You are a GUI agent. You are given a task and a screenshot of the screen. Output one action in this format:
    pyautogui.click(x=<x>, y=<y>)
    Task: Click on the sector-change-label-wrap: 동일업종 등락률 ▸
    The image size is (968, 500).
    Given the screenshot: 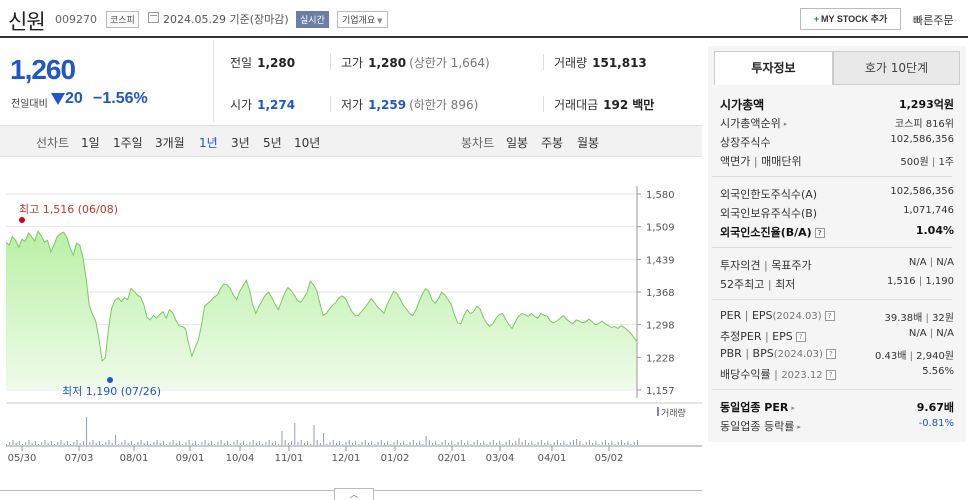 What is the action you would take?
    pyautogui.click(x=760, y=426)
    